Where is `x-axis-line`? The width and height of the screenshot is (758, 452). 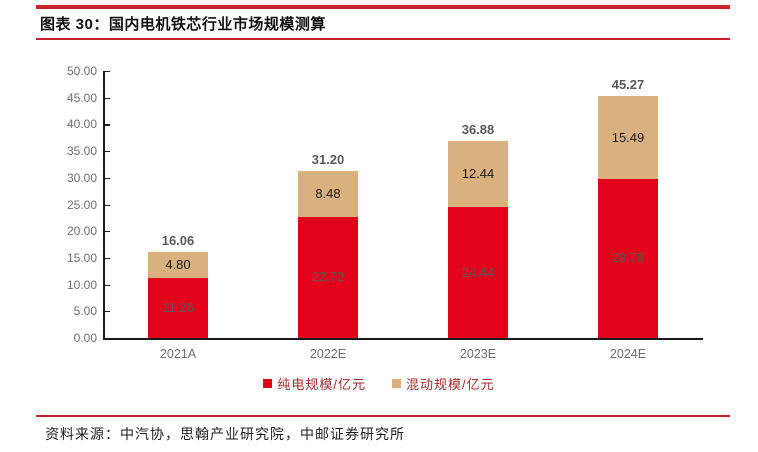 x-axis-line is located at coordinates (403, 339).